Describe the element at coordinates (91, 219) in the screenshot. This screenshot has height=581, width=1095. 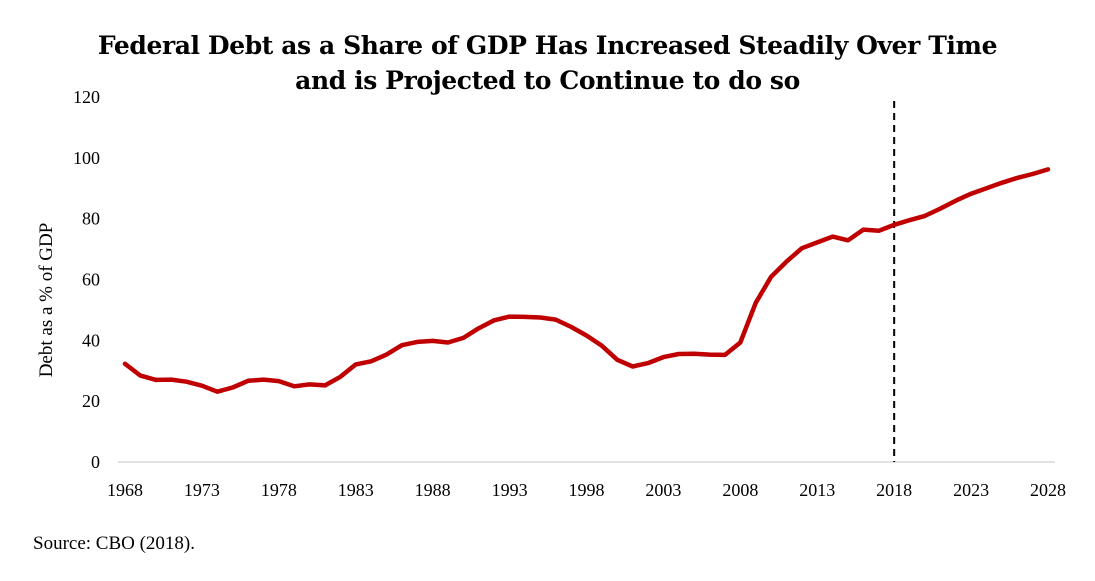
I see `y-tick-label: 80` at that location.